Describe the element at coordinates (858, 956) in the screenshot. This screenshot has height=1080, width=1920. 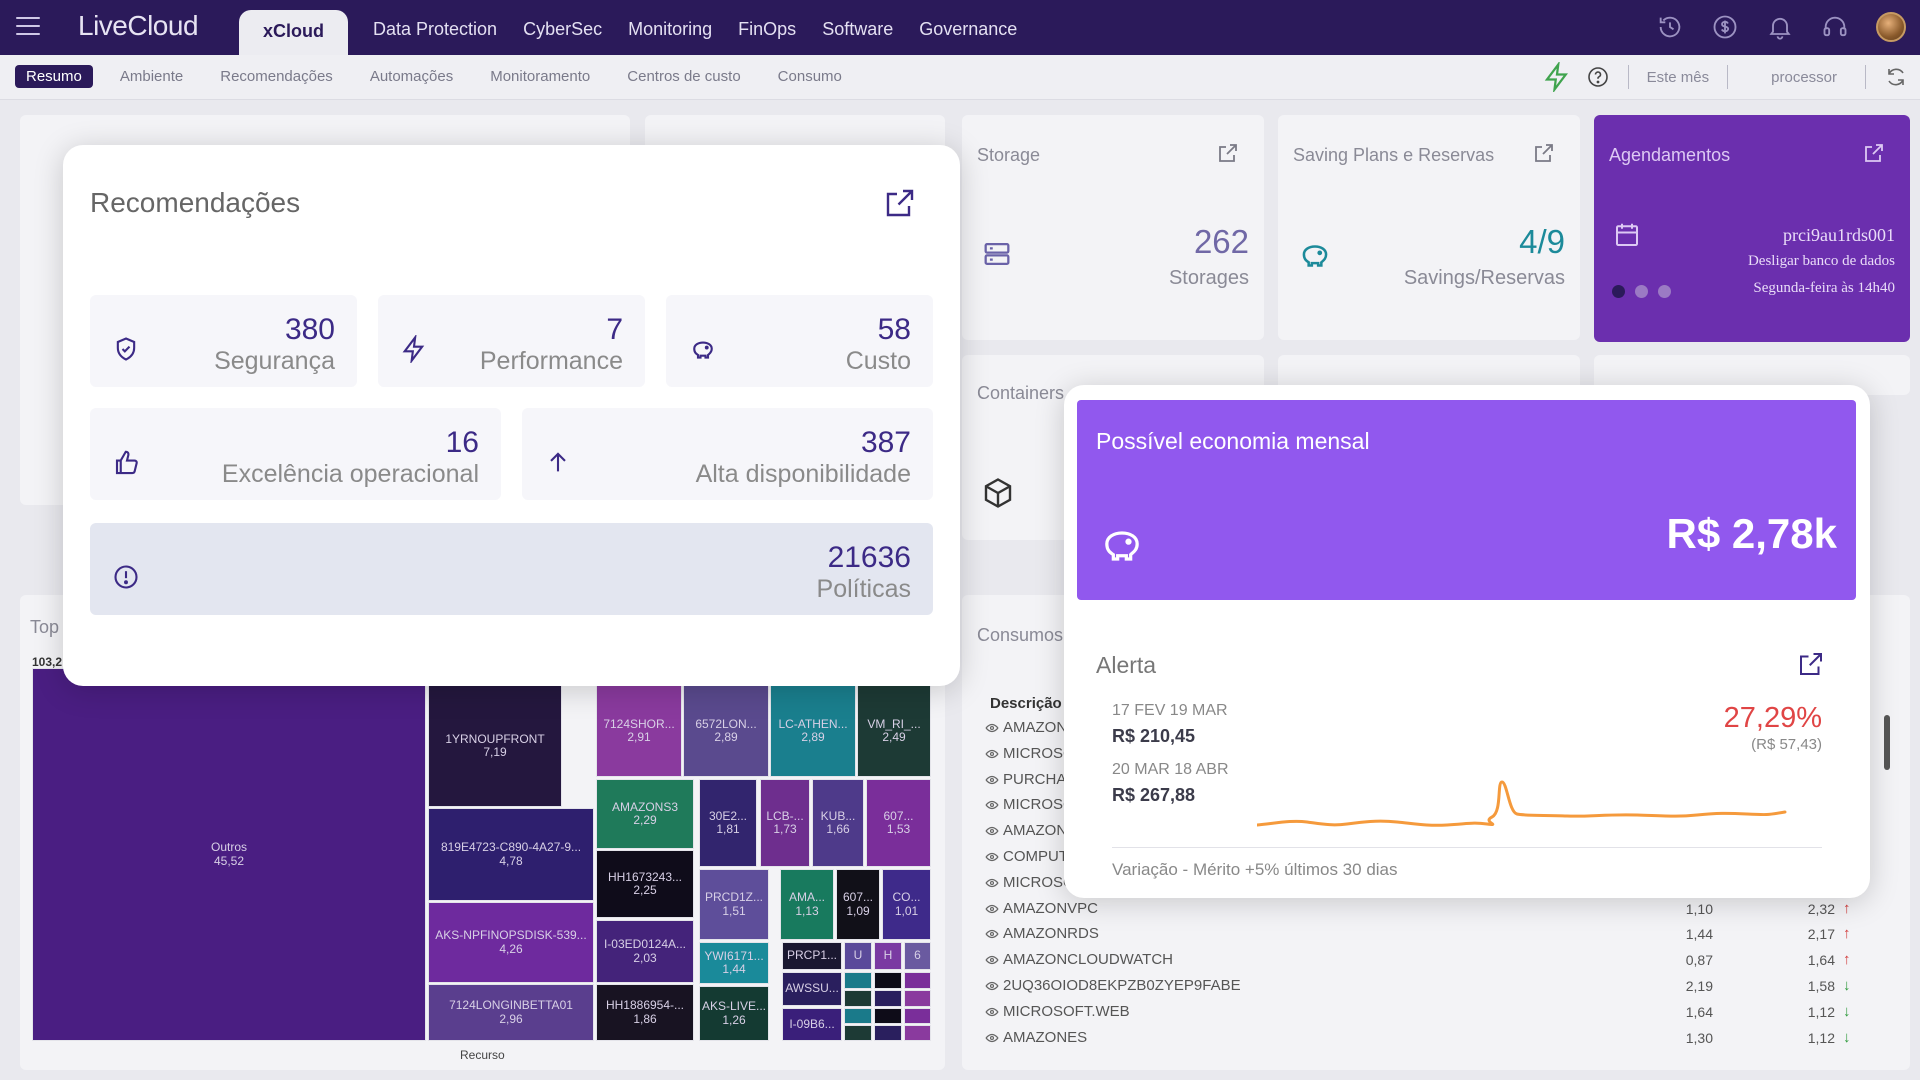
I see `treemap-tile: U` at that location.